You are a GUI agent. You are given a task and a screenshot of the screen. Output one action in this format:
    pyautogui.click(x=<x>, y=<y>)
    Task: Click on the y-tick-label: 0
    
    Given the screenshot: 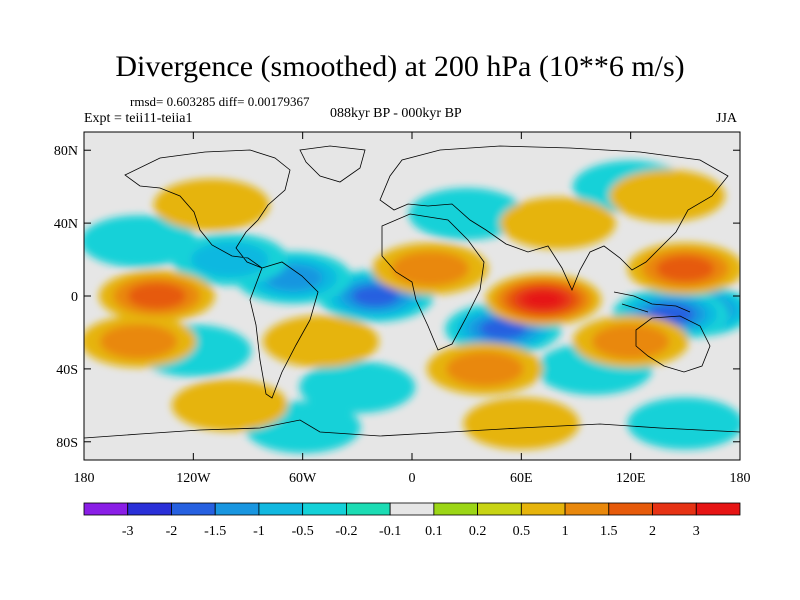 What is the action you would take?
    pyautogui.click(x=74, y=297)
    